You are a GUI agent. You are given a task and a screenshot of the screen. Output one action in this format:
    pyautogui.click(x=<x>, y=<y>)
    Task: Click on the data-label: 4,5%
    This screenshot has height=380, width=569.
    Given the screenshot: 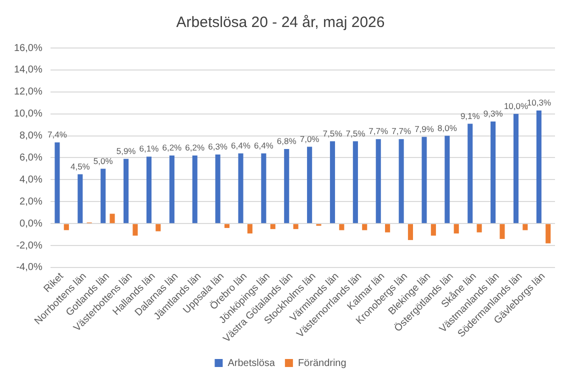 What is the action you would take?
    pyautogui.click(x=80, y=166)
    